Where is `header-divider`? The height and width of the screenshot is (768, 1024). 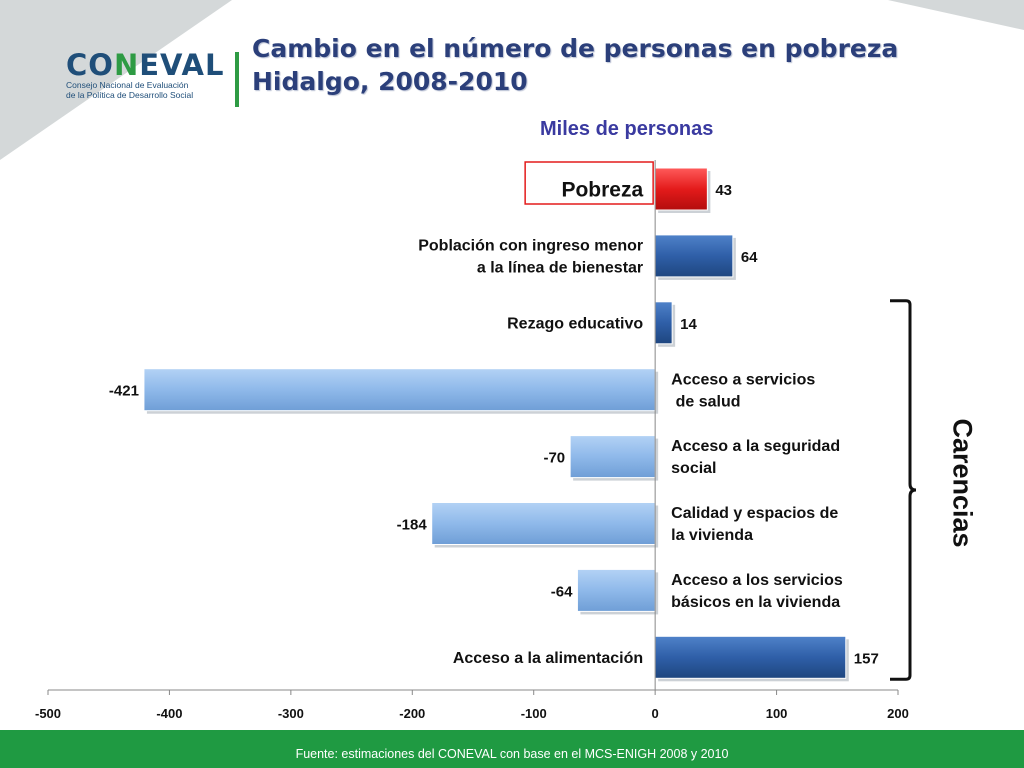
header-divider is located at coordinates (237, 79).